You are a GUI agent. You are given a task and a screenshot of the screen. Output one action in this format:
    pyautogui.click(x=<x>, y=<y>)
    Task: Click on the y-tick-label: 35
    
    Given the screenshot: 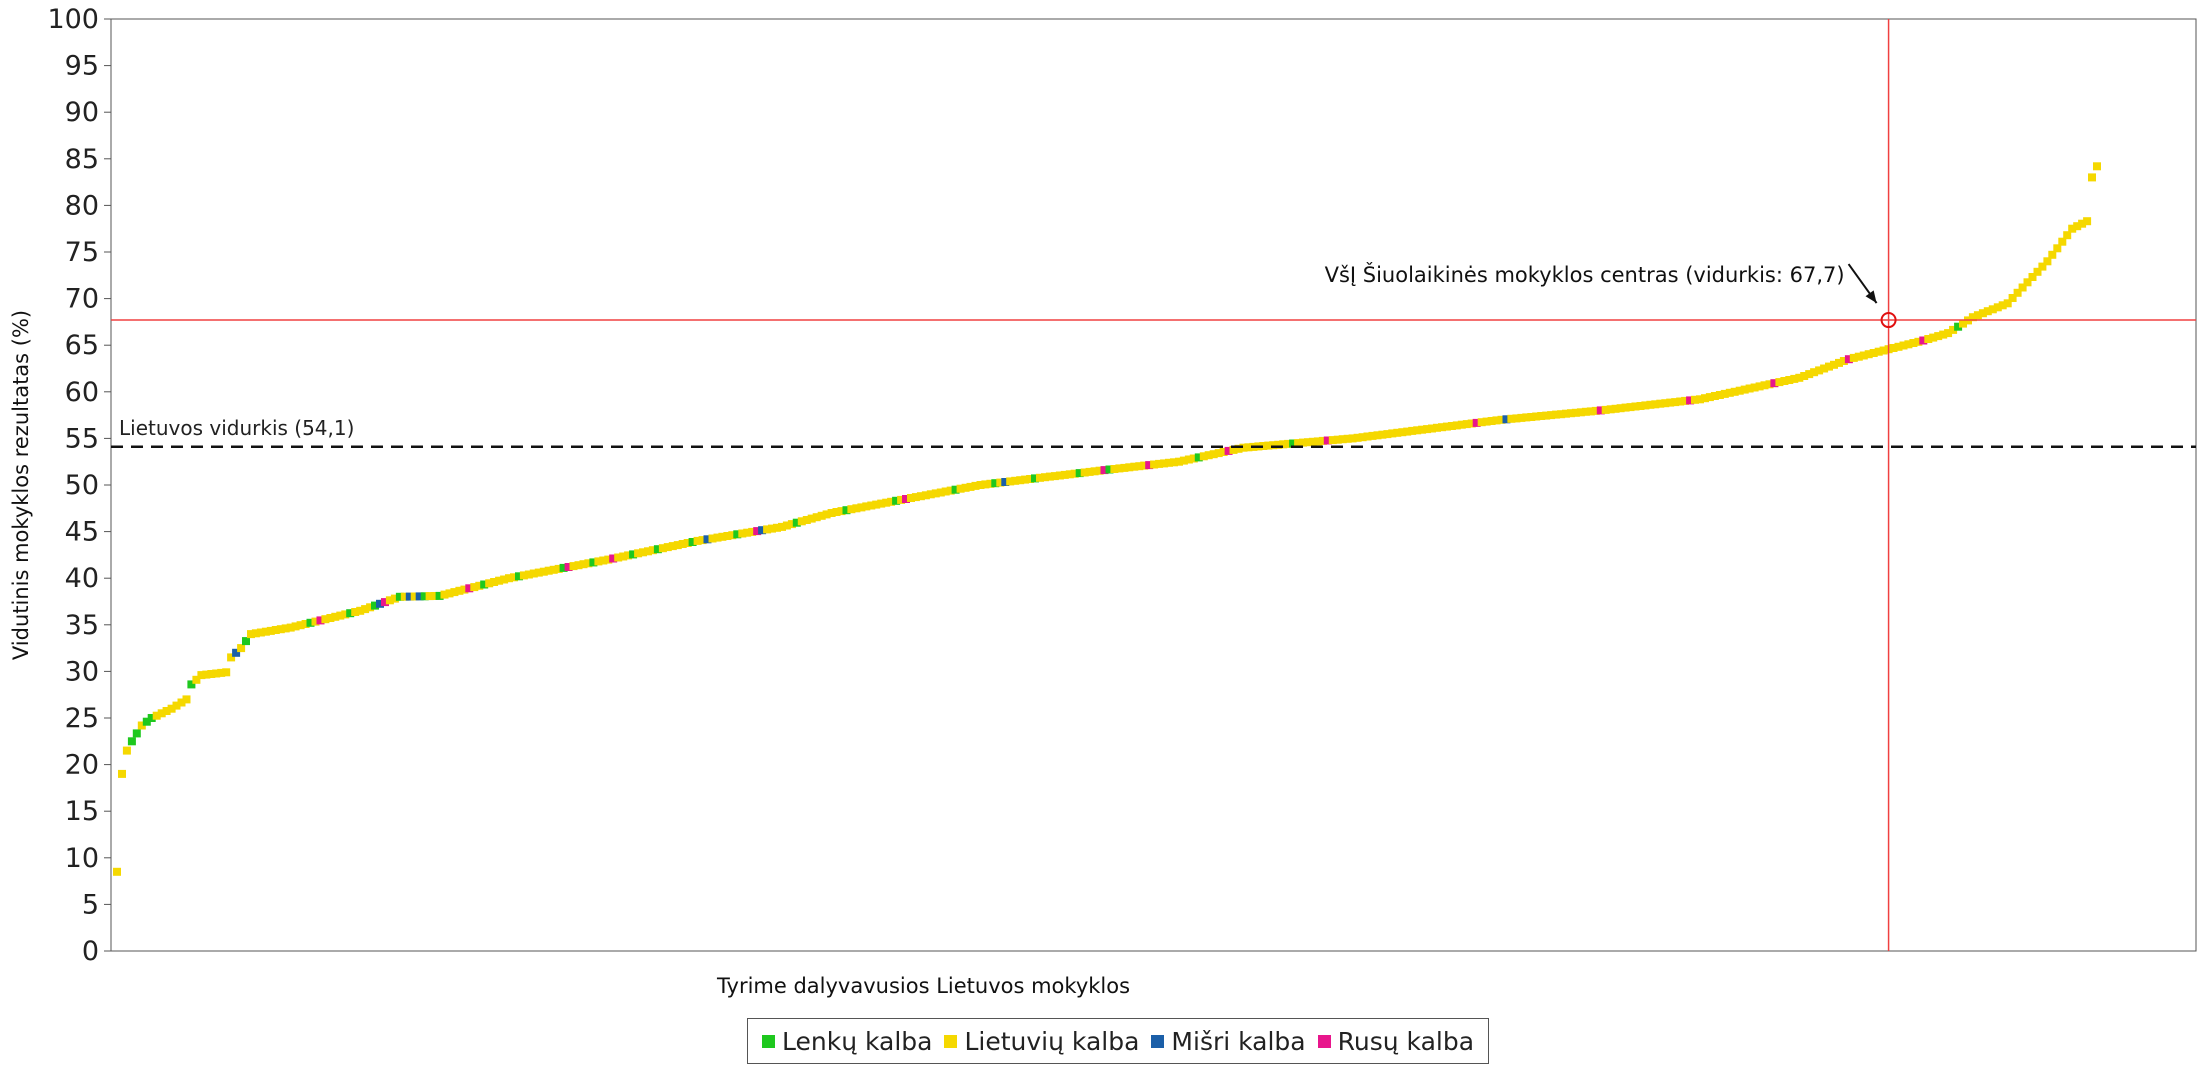 What is the action you would take?
    pyautogui.click(x=82, y=625)
    